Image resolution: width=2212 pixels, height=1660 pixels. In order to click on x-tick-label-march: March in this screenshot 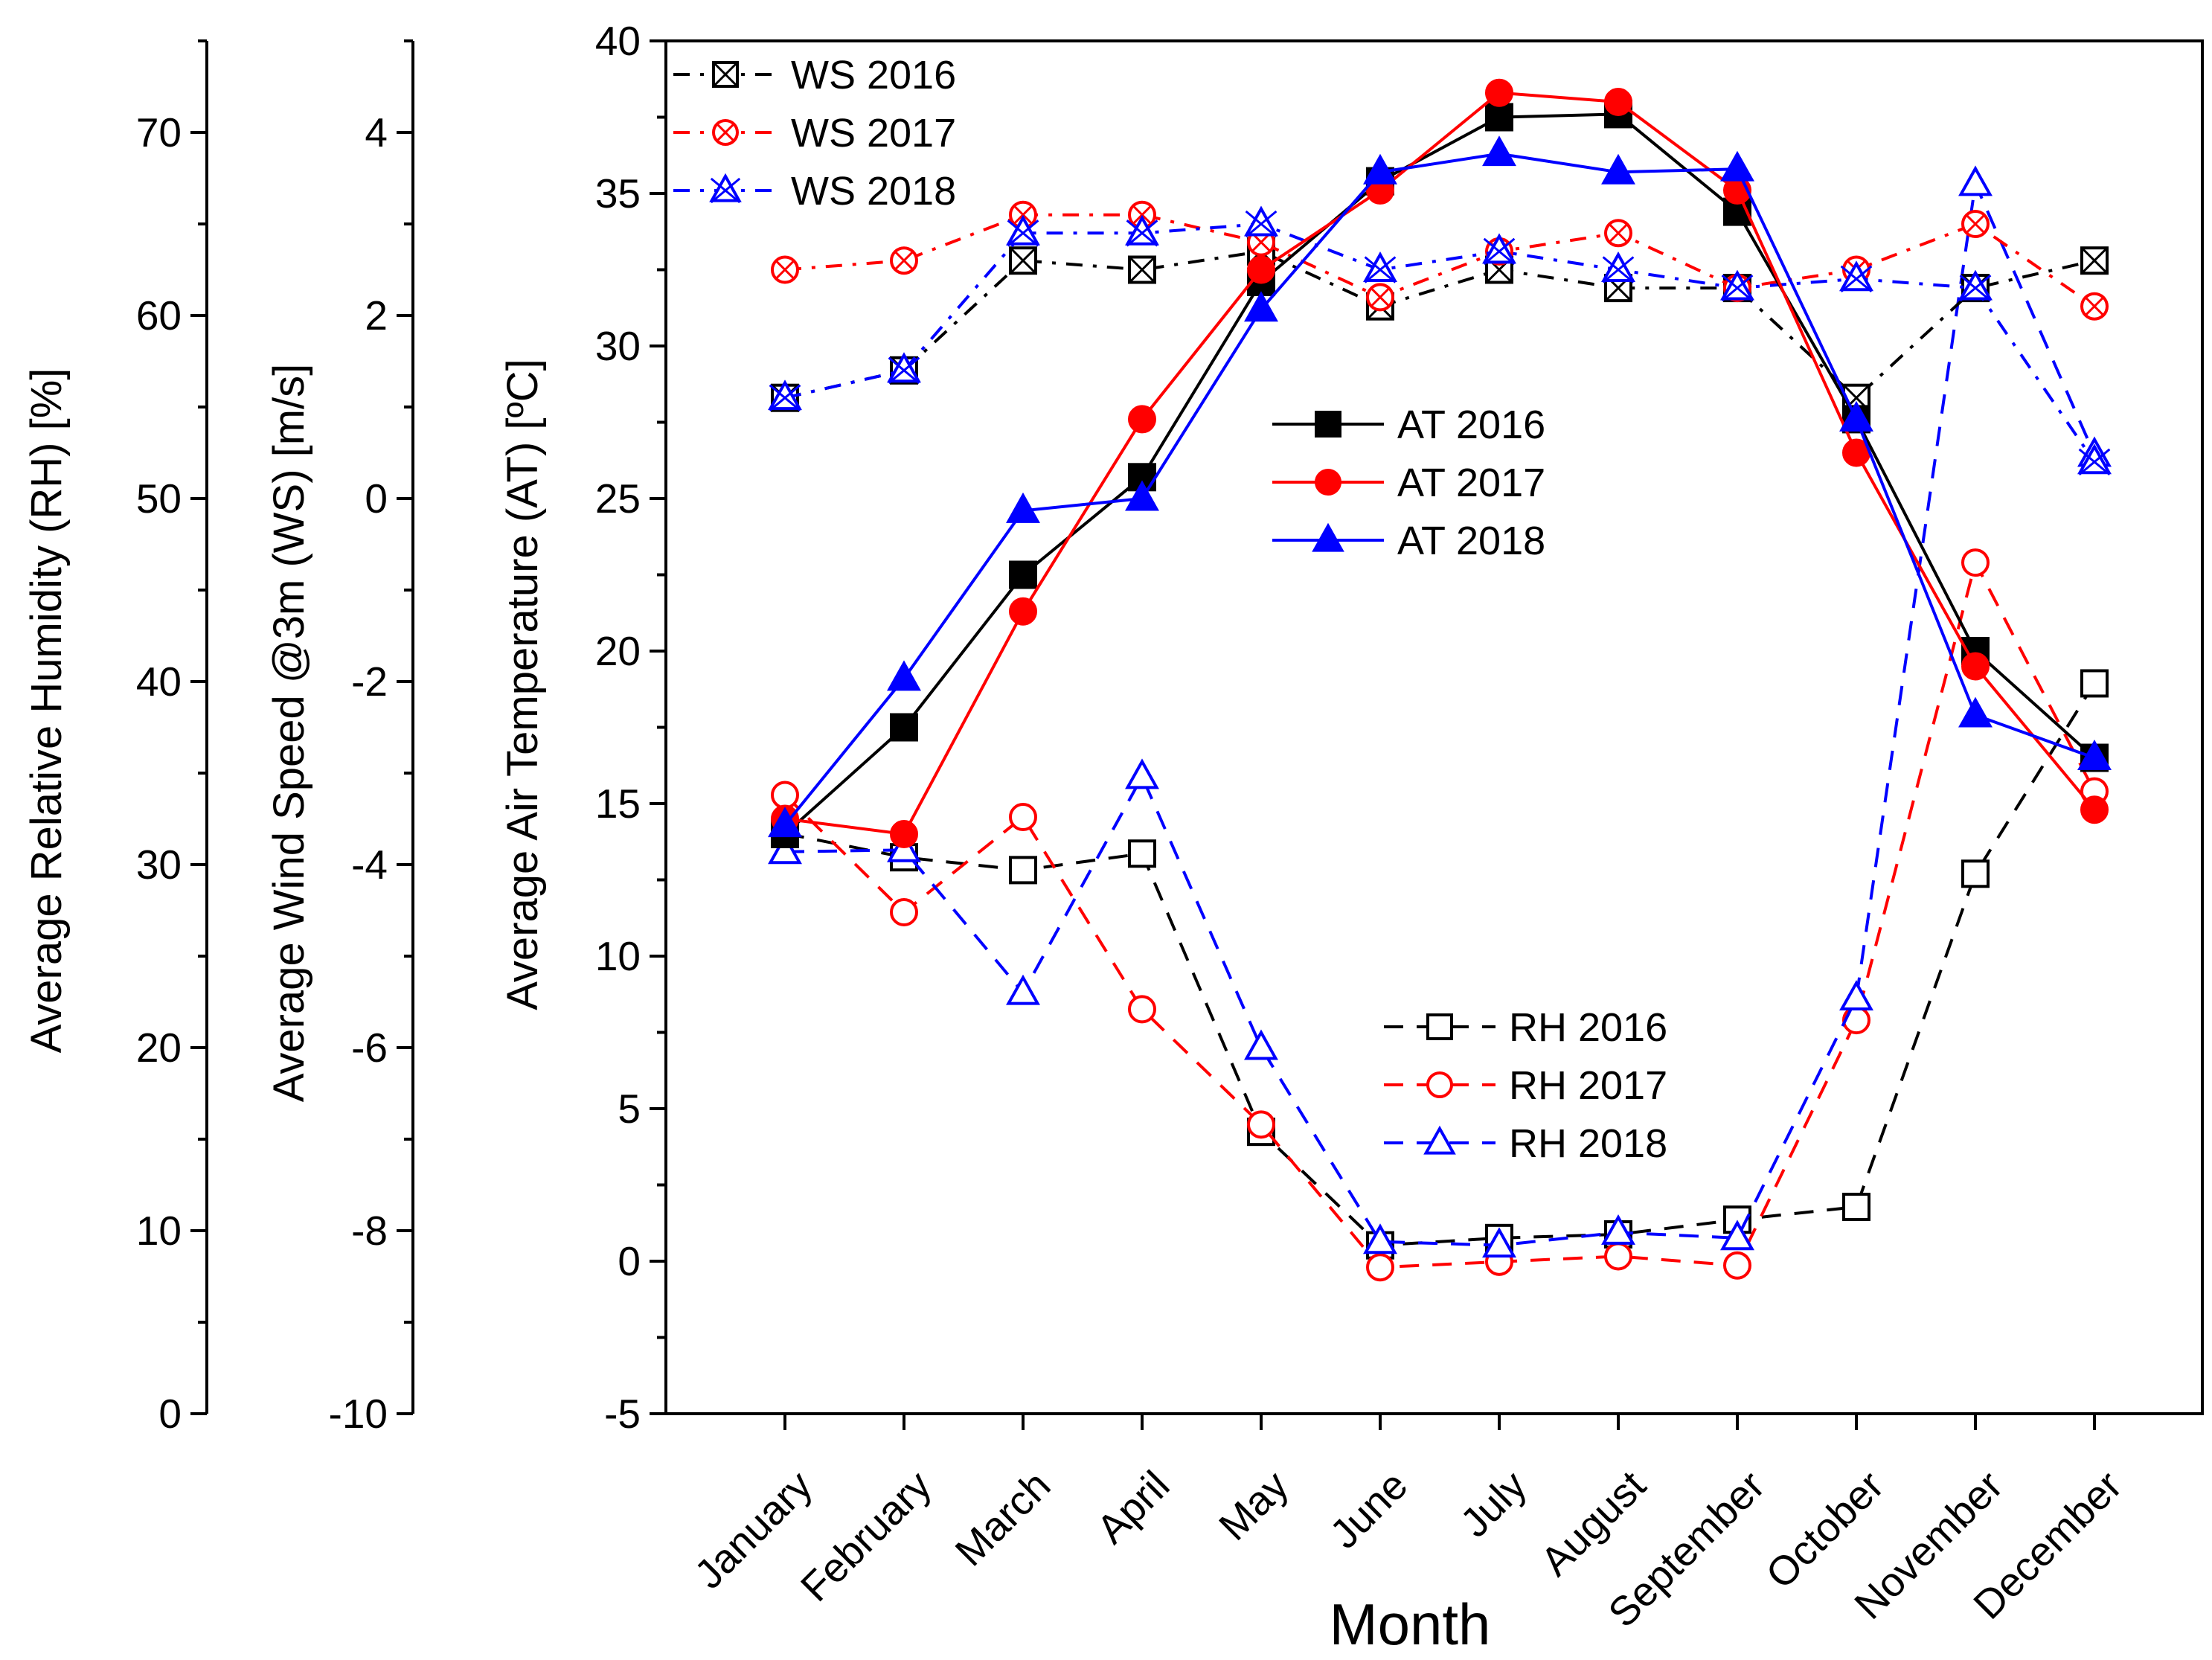, I will do `click(1002, 1518)`.